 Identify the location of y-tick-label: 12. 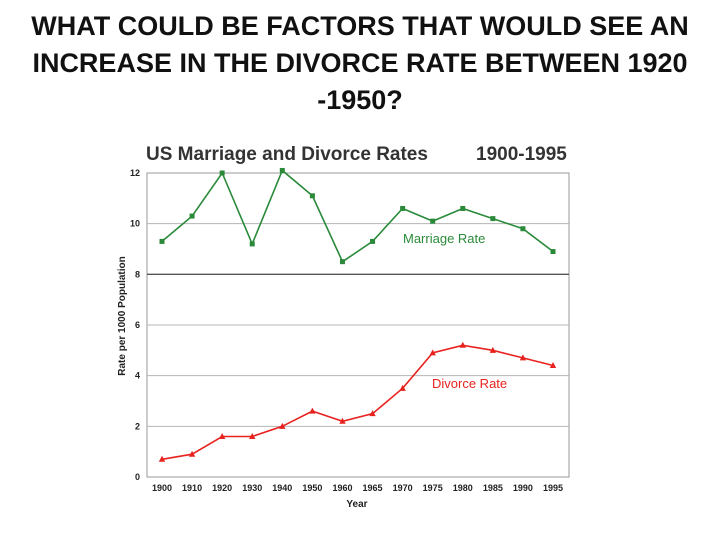
(135, 173).